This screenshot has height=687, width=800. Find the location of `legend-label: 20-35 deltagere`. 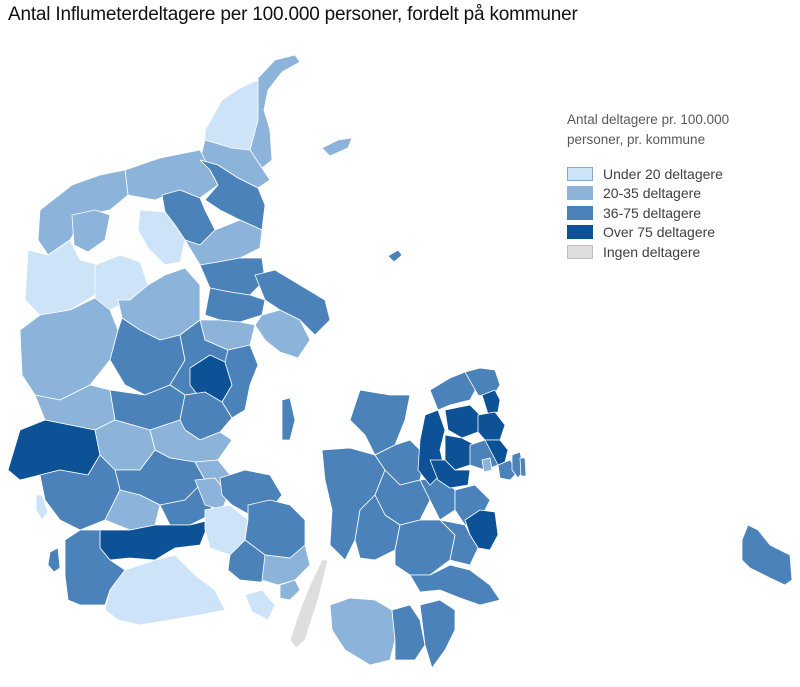

legend-label: 20-35 deltagere is located at coordinates (652, 193).